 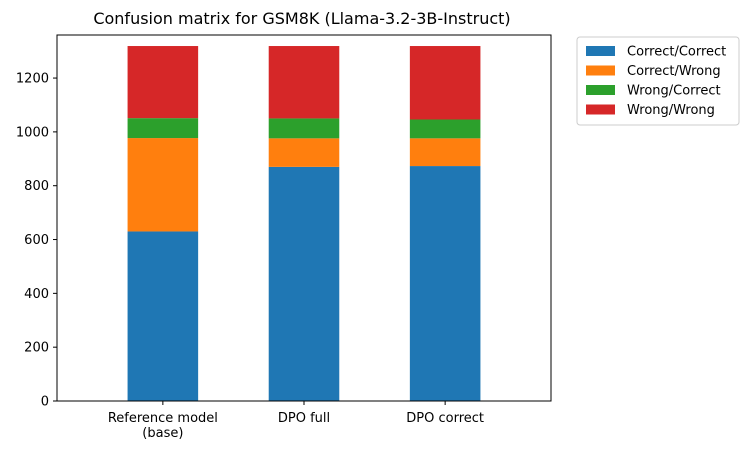 What do you see at coordinates (36, 294) in the screenshot?
I see `y-tick-label: 400` at bounding box center [36, 294].